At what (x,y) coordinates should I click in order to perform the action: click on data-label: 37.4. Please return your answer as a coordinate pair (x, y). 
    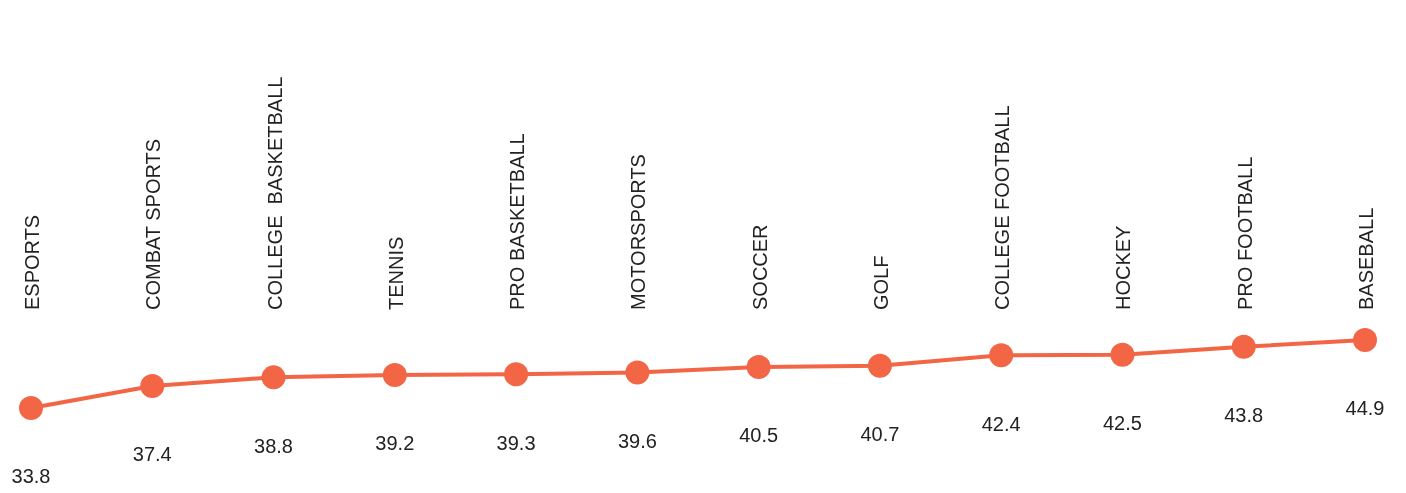
    Looking at the image, I should click on (152, 454).